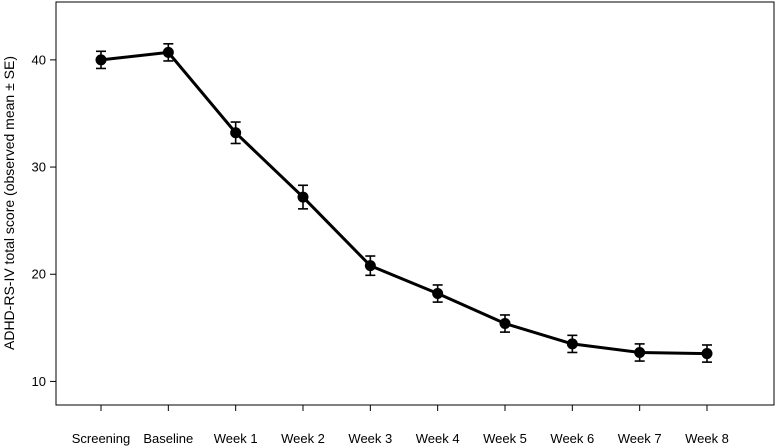 The width and height of the screenshot is (777, 447). Describe the element at coordinates (168, 438) in the screenshot. I see `x-tick-label-1: Baseline` at that location.